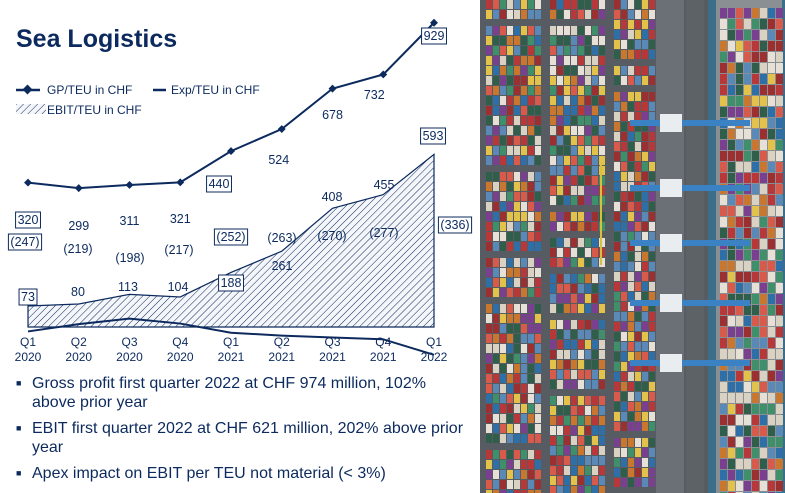 The image size is (785, 493). What do you see at coordinates (78, 357) in the screenshot?
I see `x-tick-label: 2020` at bounding box center [78, 357].